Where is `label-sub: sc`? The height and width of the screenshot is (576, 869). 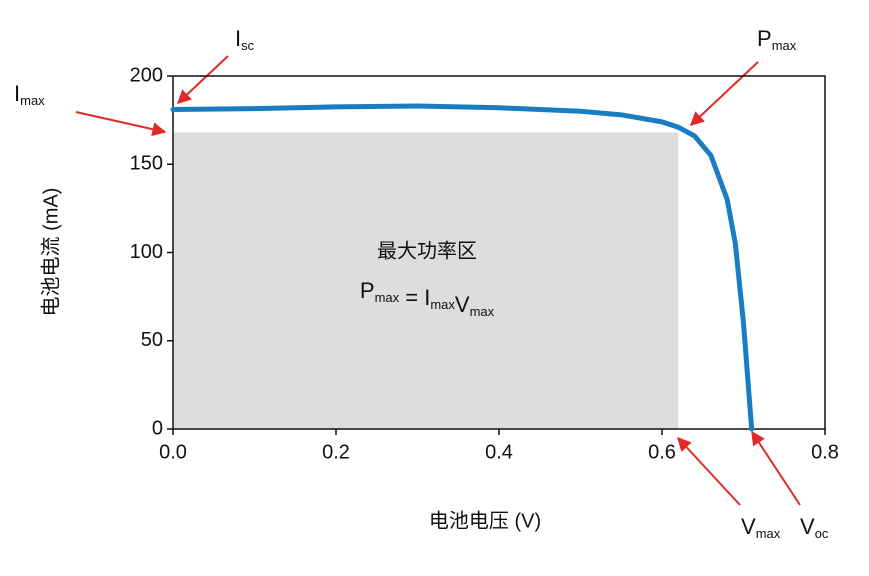 label-sub: sc is located at coordinates (248, 45).